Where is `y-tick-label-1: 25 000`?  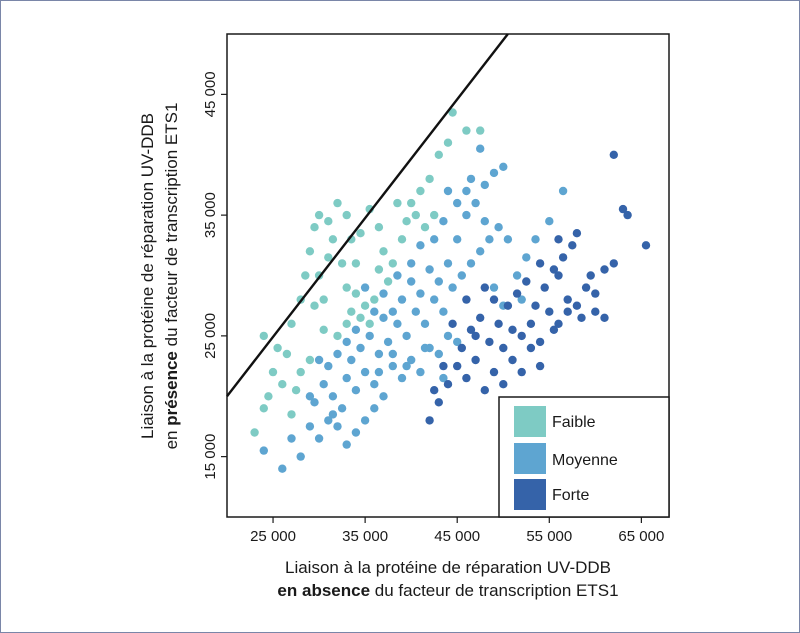 y-tick-label-1: 25 000 is located at coordinates (210, 336).